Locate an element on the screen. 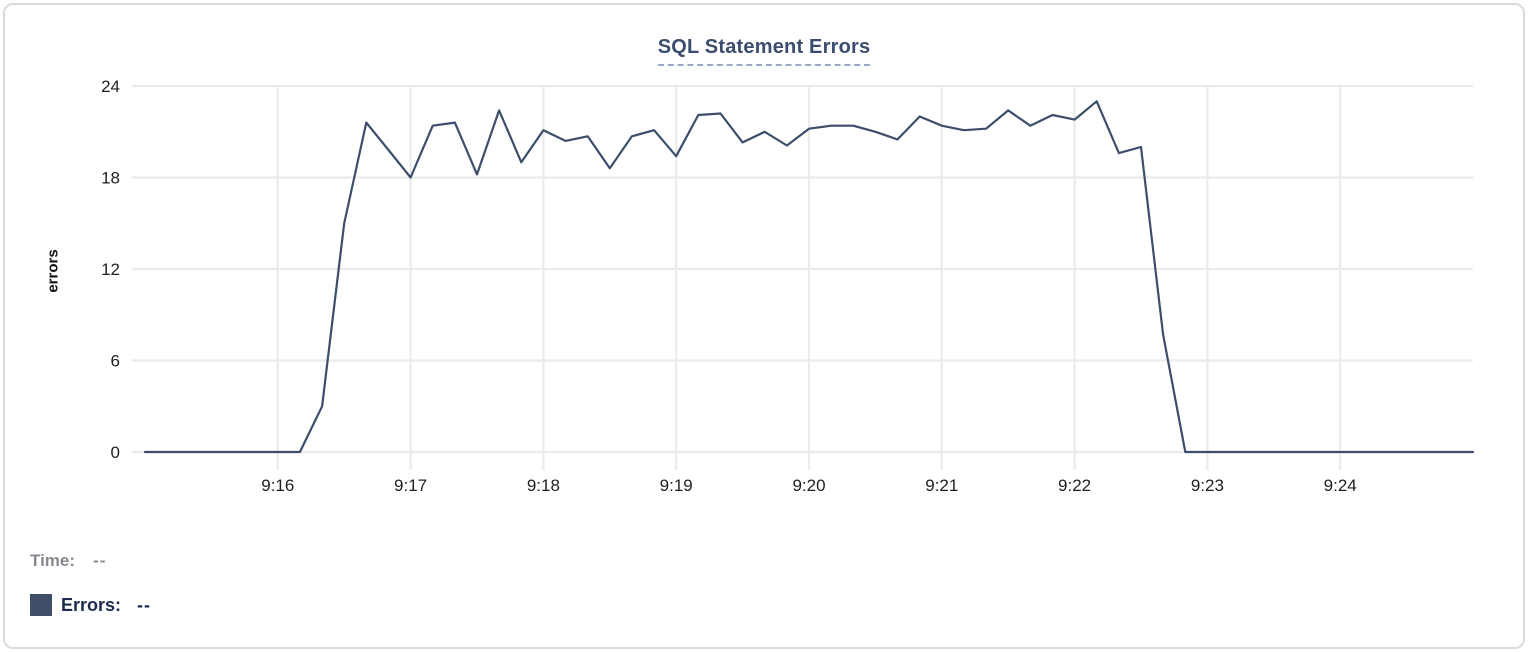  chart-title-row: SQL Statement Errors is located at coordinates (764, 51).